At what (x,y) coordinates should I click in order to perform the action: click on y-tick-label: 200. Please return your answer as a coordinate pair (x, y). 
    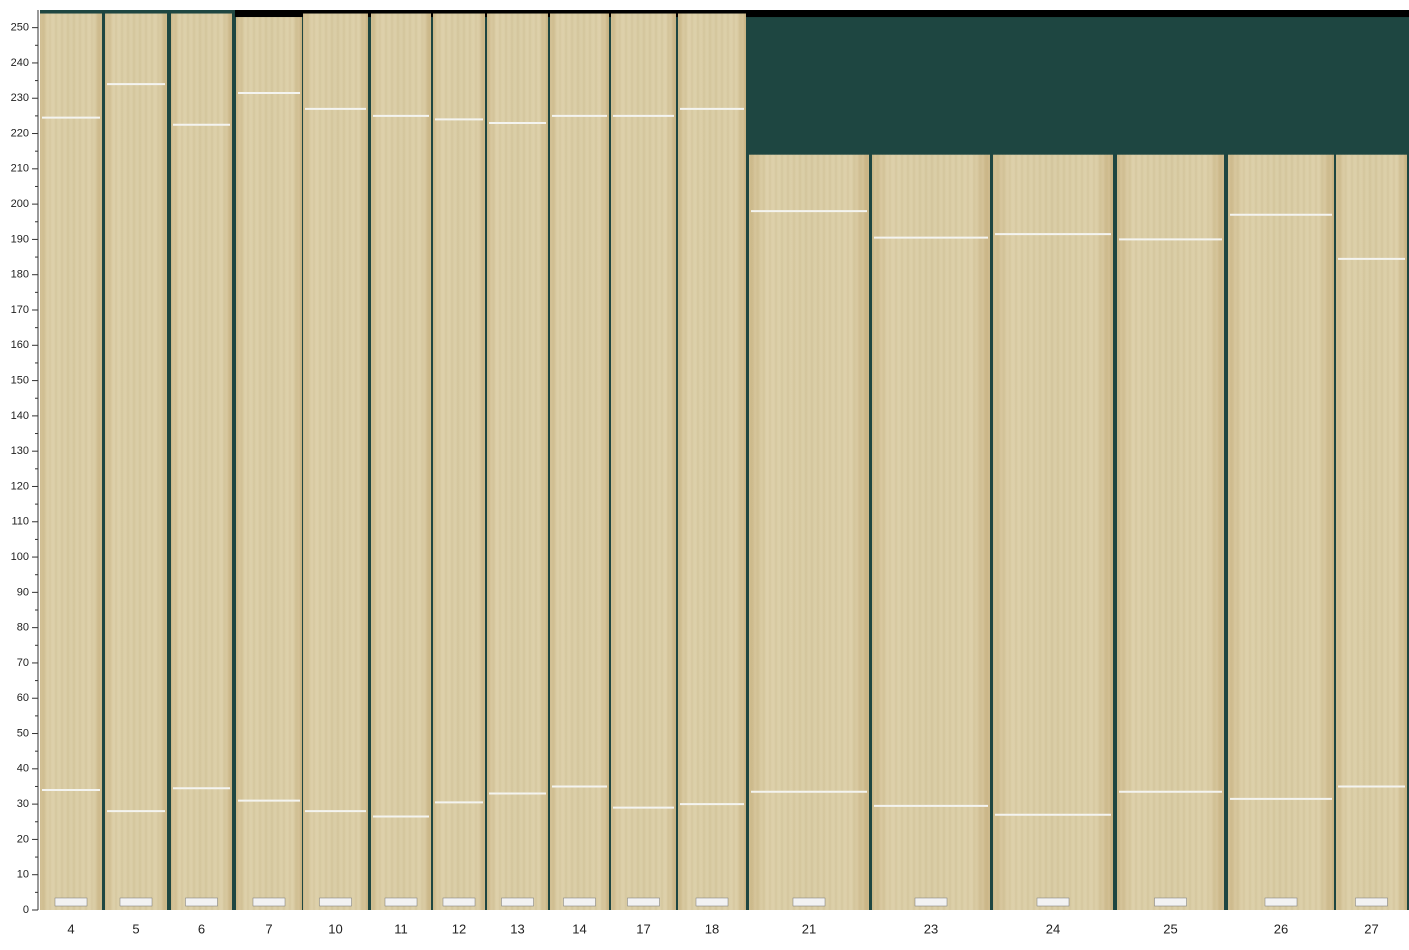
    Looking at the image, I should click on (20, 204).